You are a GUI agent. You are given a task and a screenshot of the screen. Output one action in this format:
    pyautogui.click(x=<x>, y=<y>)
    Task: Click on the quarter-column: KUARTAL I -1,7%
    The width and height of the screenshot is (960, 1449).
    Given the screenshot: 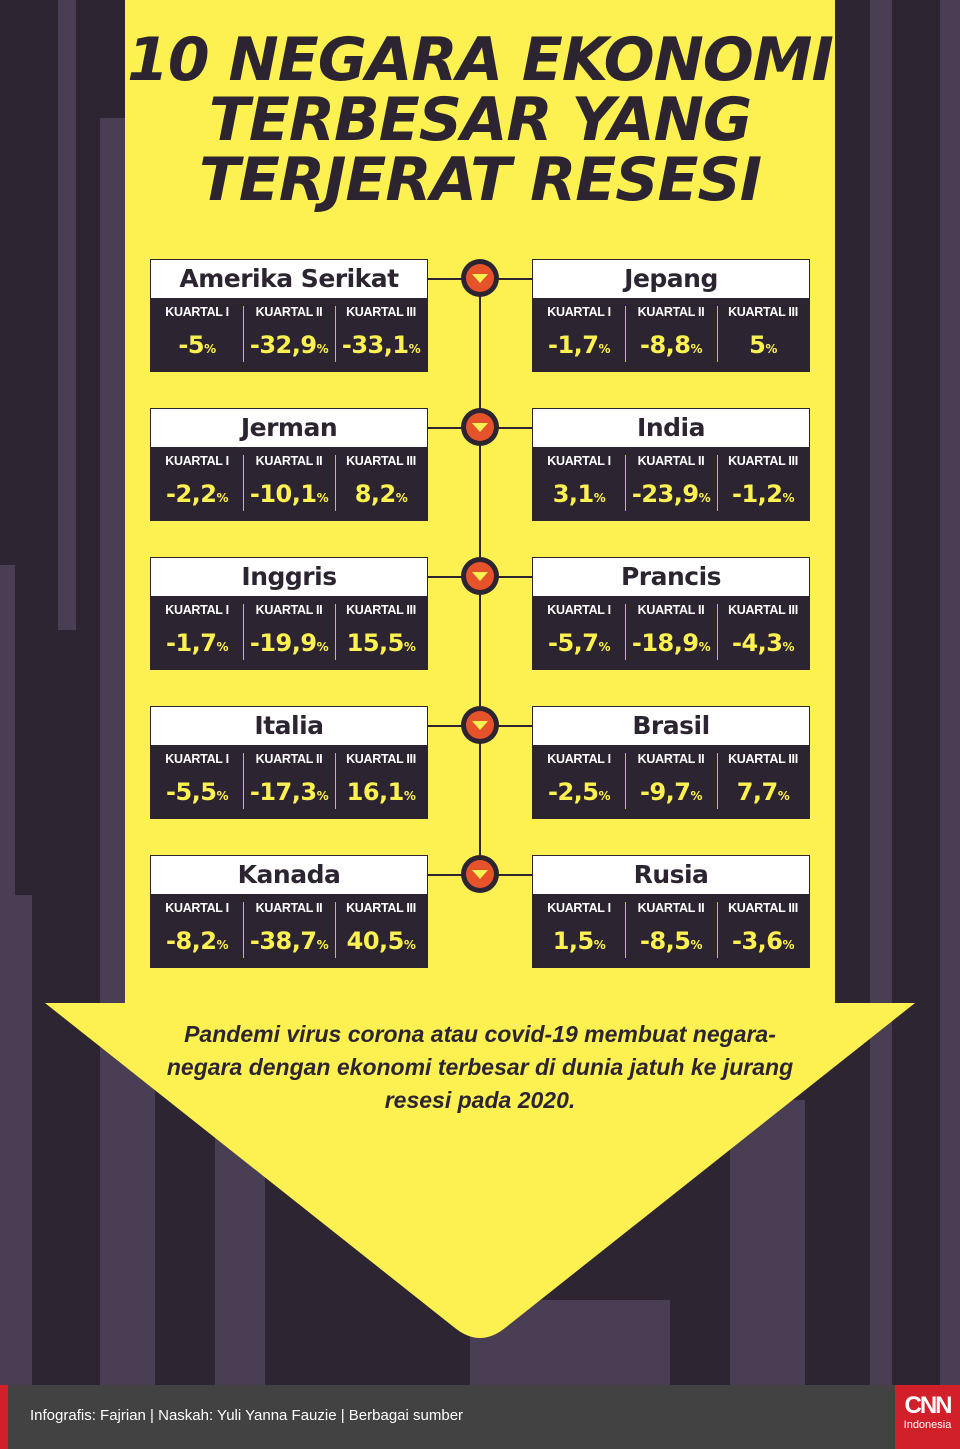 What is the action you would take?
    pyautogui.click(x=579, y=335)
    